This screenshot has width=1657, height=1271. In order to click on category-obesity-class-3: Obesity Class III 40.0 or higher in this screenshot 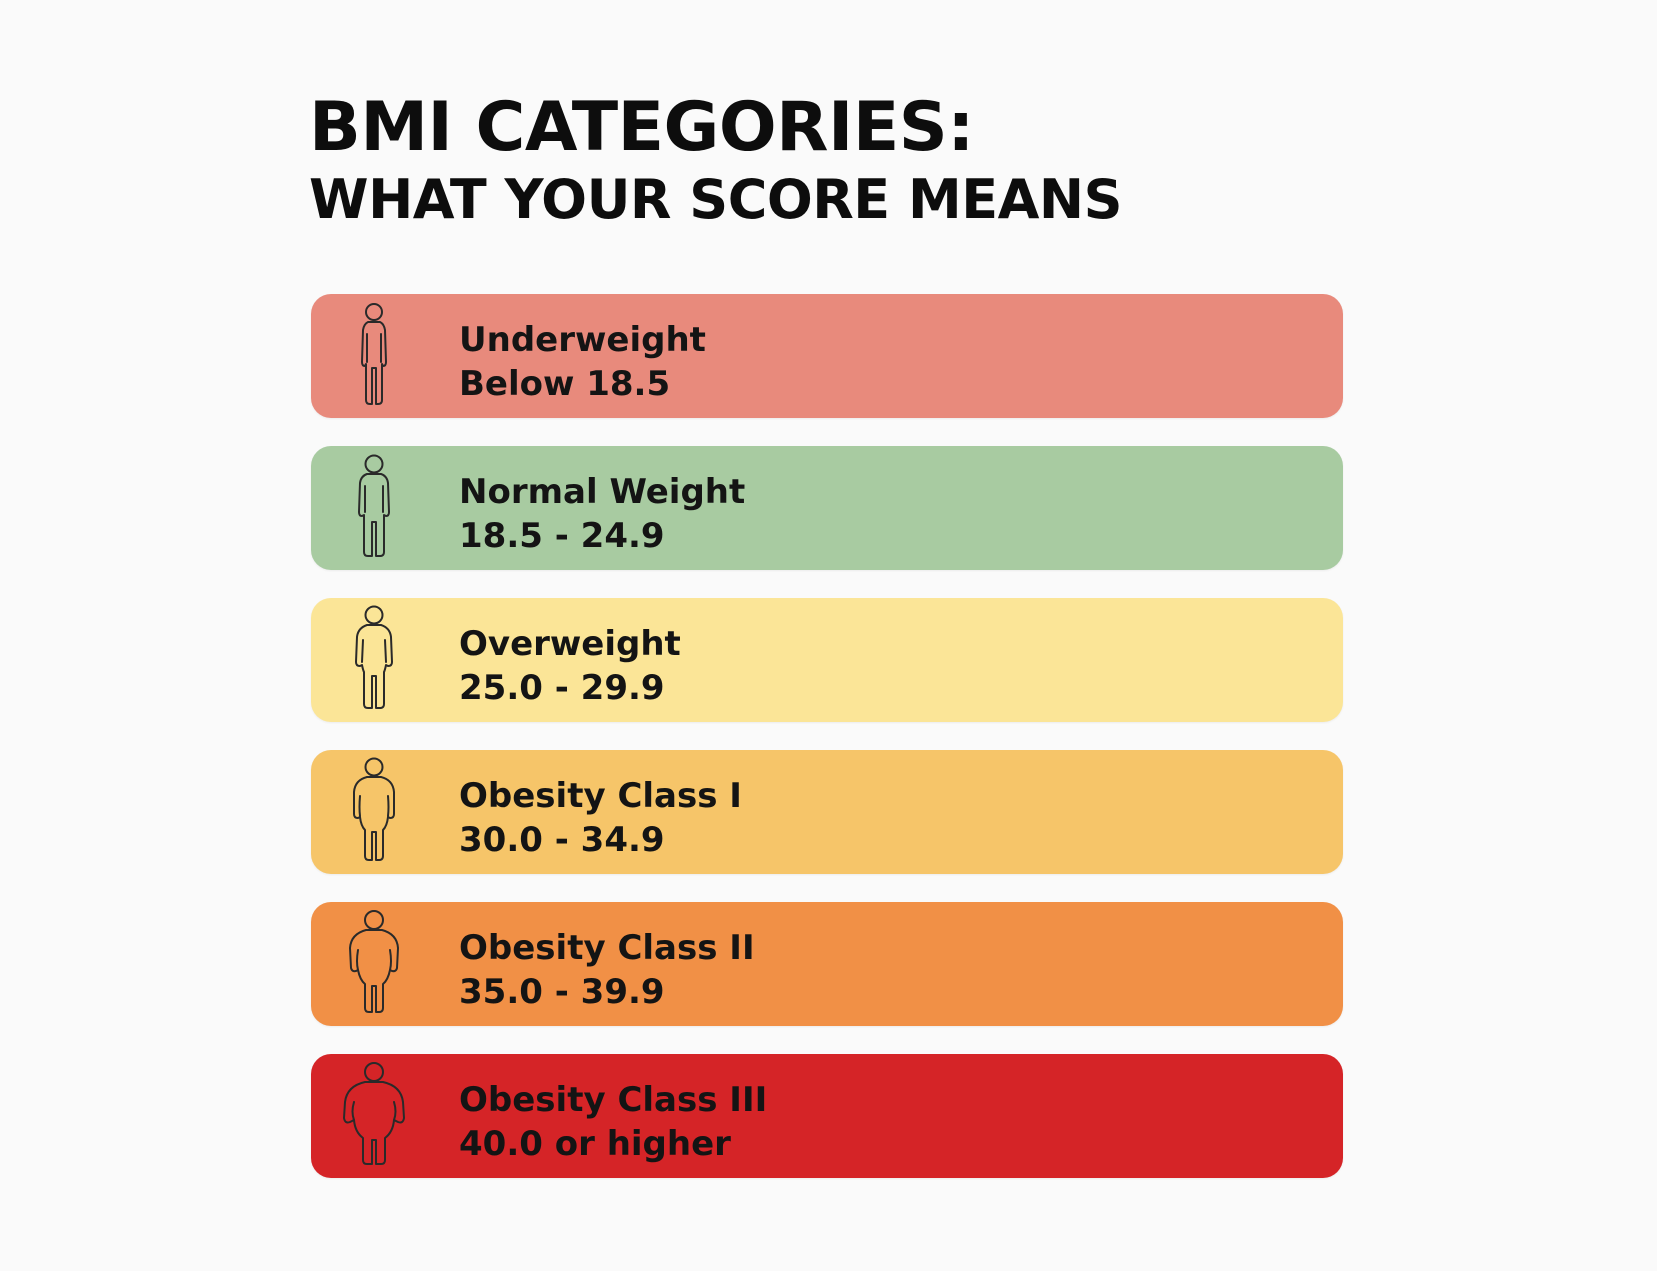, I will do `click(827, 1116)`.